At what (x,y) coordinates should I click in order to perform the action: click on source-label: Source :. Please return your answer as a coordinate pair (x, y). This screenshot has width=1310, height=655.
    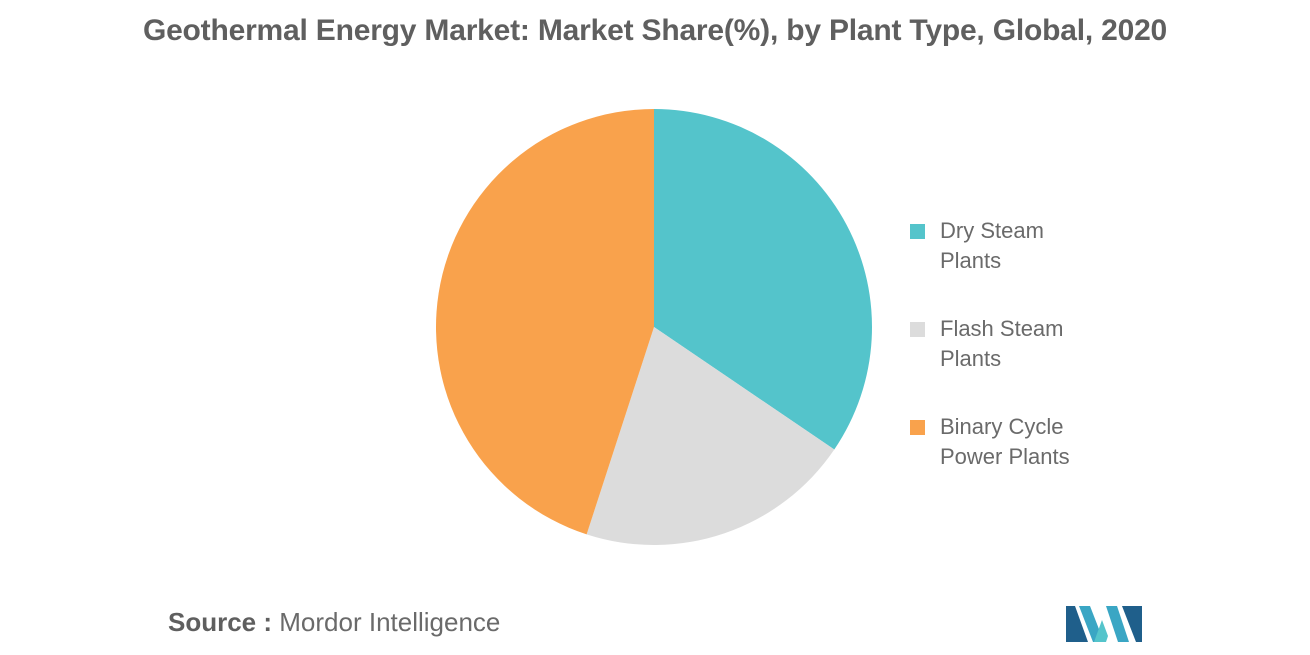
    Looking at the image, I should click on (220, 622).